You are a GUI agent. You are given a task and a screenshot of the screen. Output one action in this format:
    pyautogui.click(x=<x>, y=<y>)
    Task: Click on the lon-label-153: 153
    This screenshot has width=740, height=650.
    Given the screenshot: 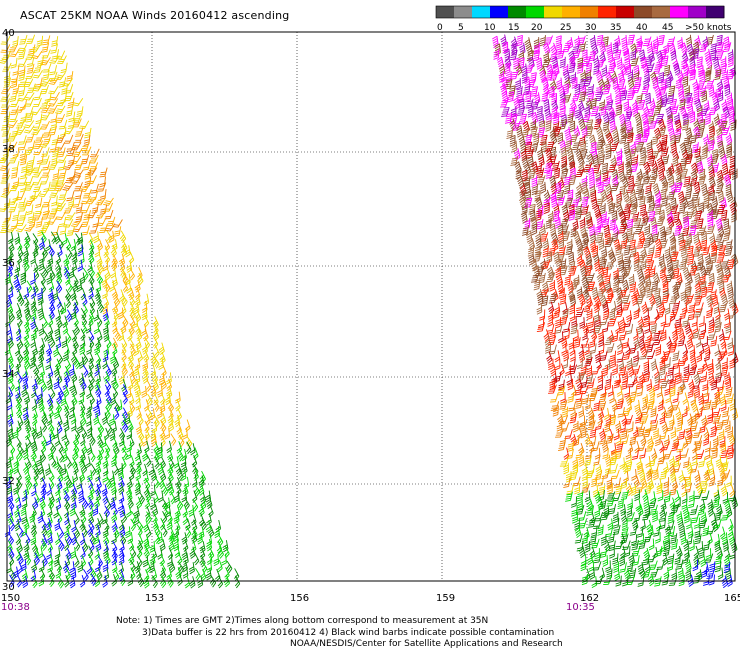 What is the action you would take?
    pyautogui.click(x=154, y=598)
    